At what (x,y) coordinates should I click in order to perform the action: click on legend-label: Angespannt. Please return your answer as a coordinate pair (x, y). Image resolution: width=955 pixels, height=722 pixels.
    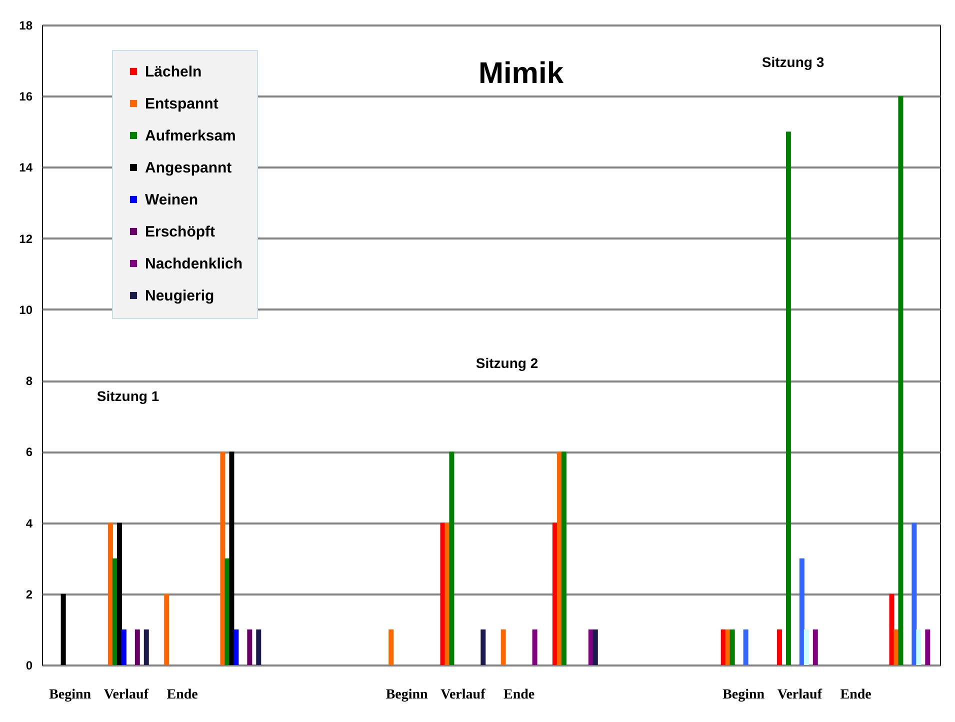
    Looking at the image, I should click on (188, 168).